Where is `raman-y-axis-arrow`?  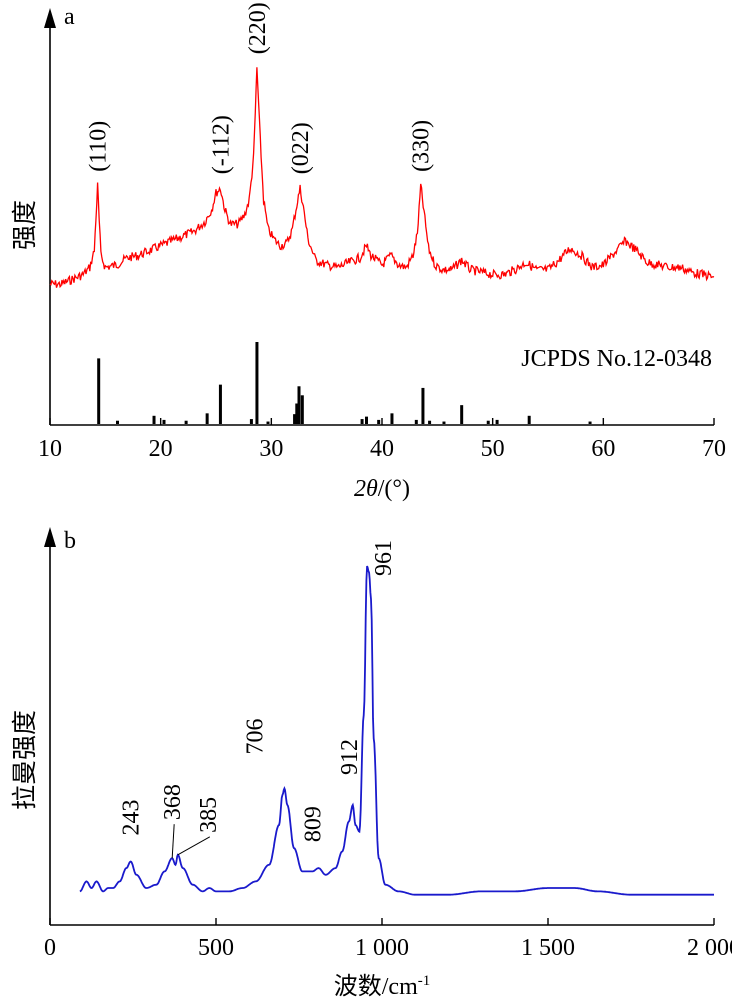
raman-y-axis-arrow is located at coordinates (50, 537).